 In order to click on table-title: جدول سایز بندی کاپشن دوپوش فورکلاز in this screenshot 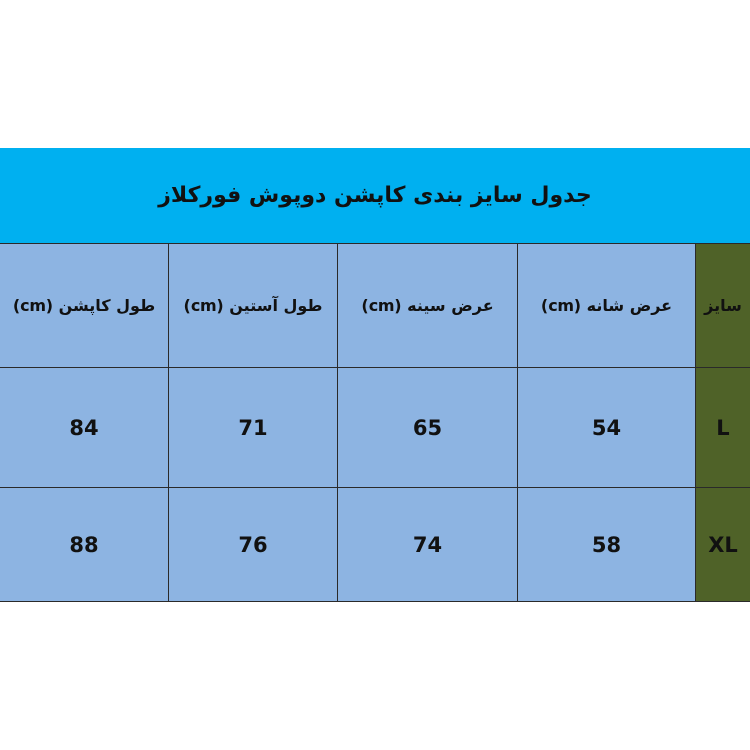, I will do `click(375, 195)`.